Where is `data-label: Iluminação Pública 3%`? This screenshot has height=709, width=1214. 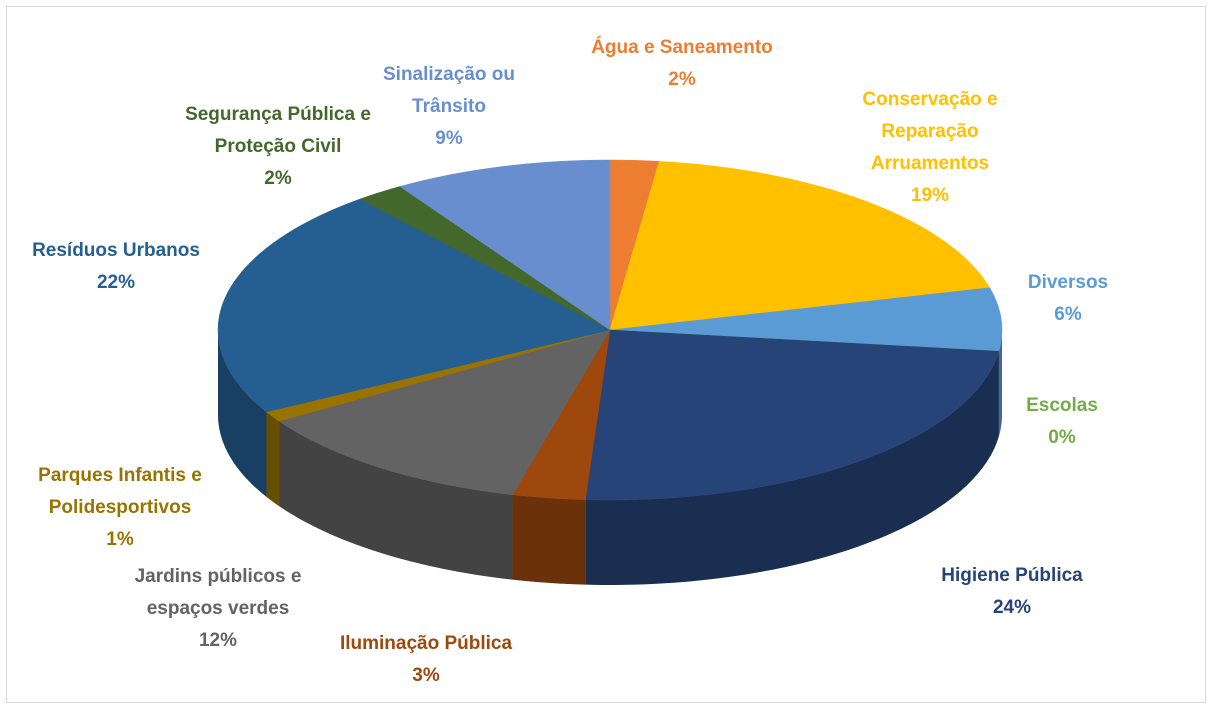 data-label: Iluminação Pública 3% is located at coordinates (426, 660).